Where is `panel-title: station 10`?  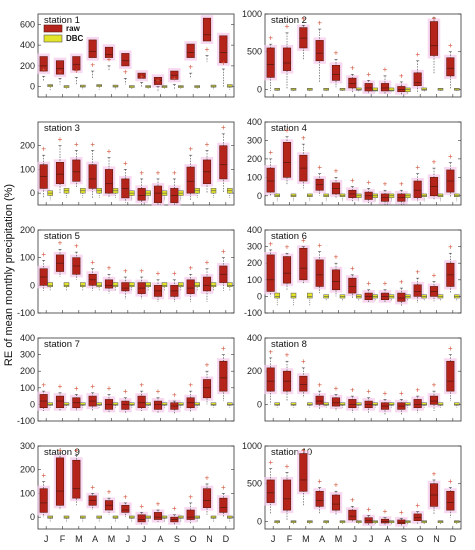 panel-title: station 10 is located at coordinates (291, 452).